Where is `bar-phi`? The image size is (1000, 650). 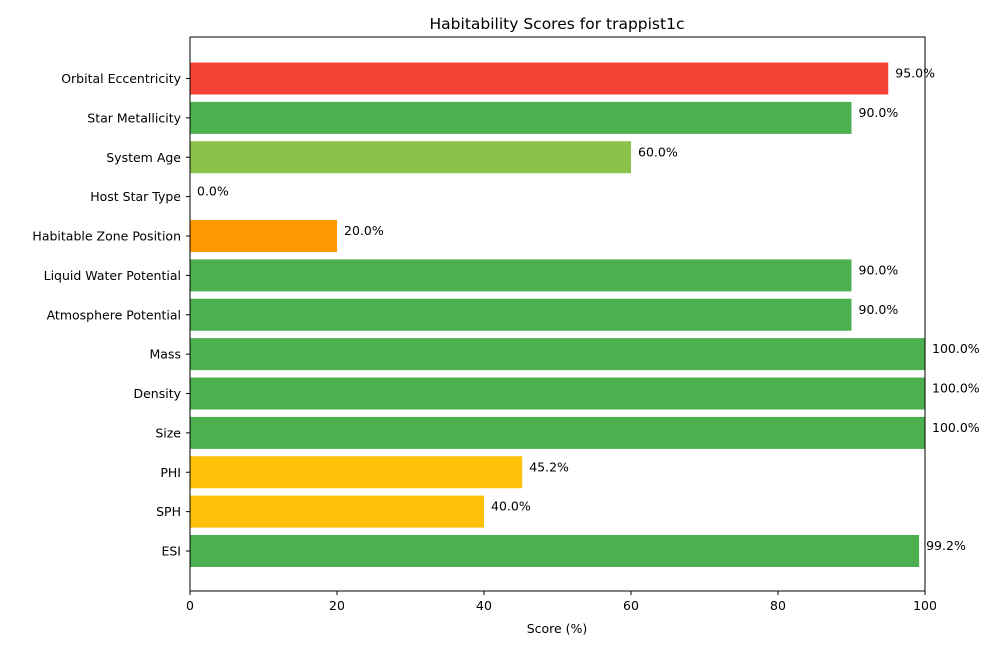 bar-phi is located at coordinates (356, 472).